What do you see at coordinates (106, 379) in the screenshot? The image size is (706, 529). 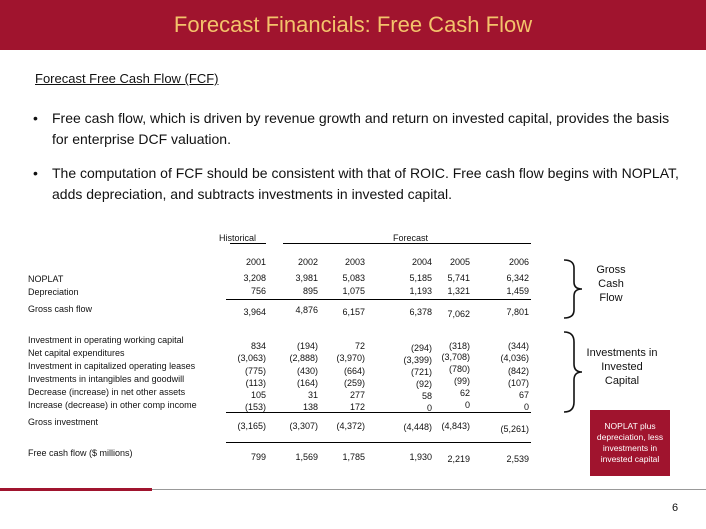 I see `row-label-intangibles: Investments in intangibles and goodwill` at bounding box center [106, 379].